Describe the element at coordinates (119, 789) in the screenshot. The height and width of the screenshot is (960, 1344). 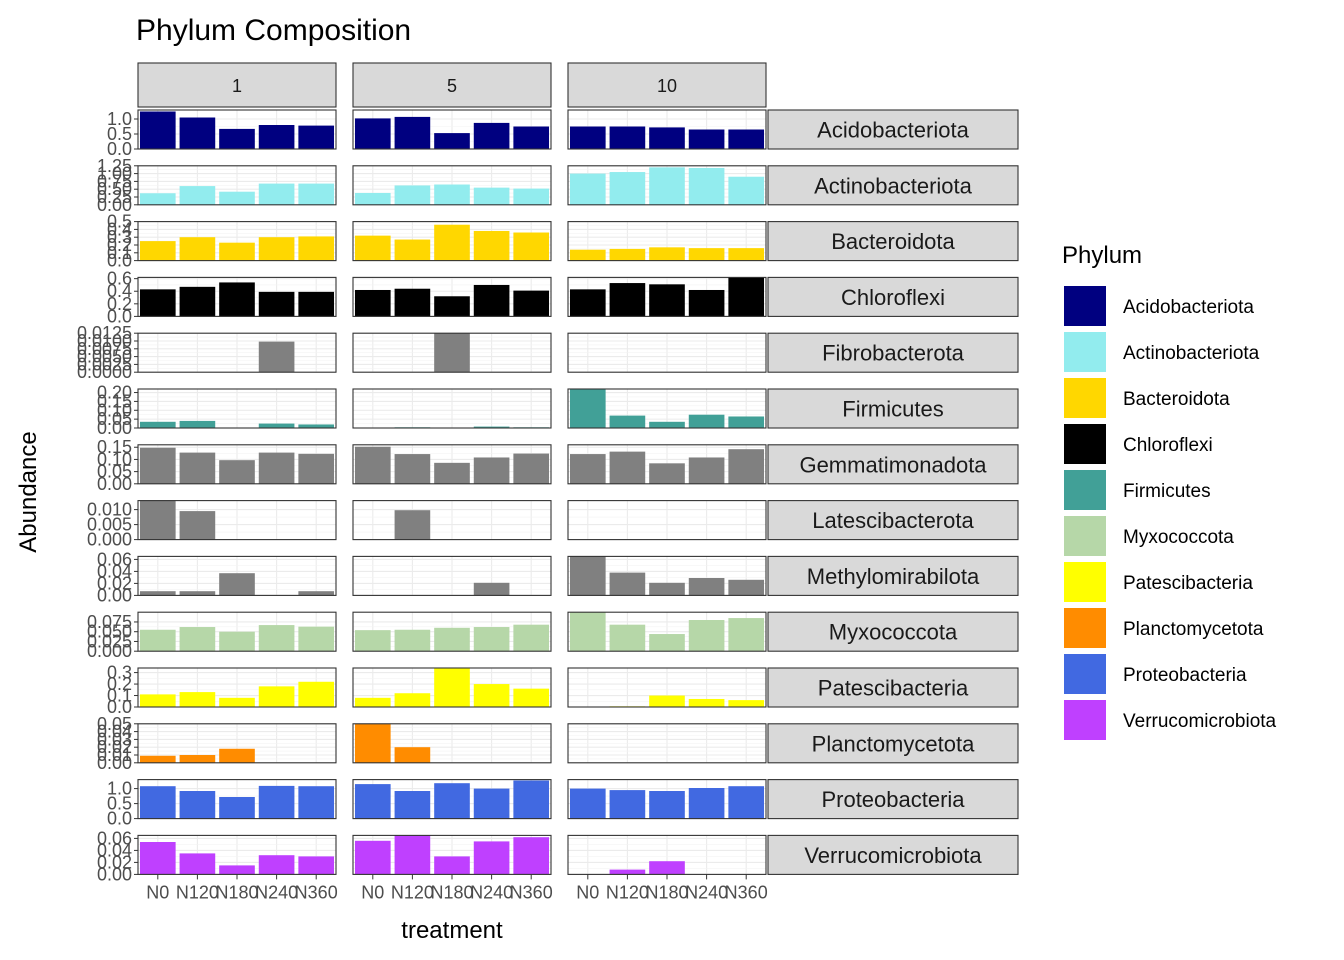
I see `y-tick-label: 1.0` at that location.